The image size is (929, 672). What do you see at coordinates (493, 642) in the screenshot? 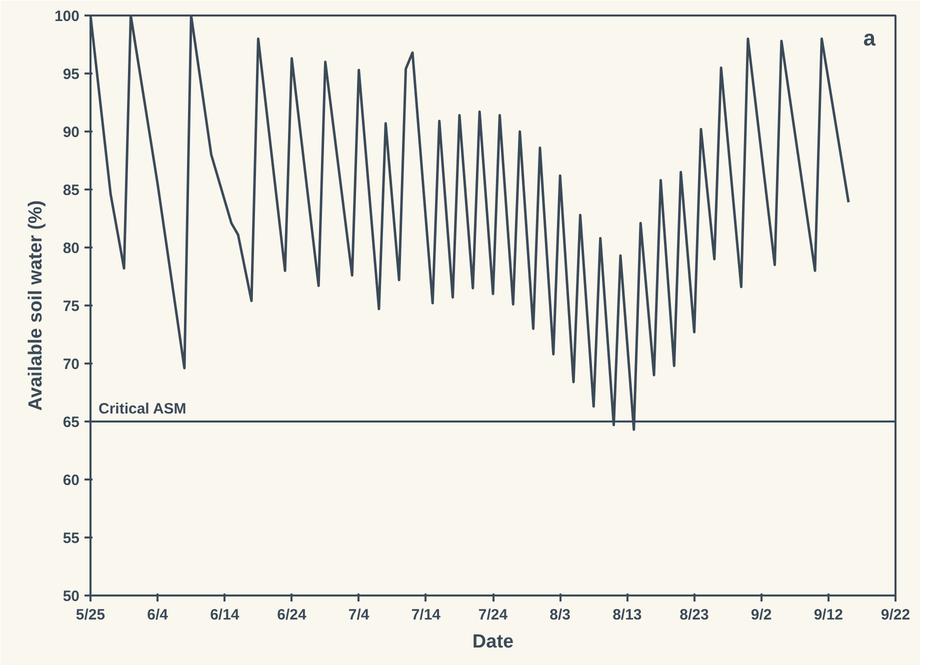
I see `x-axis-title: Date` at bounding box center [493, 642].